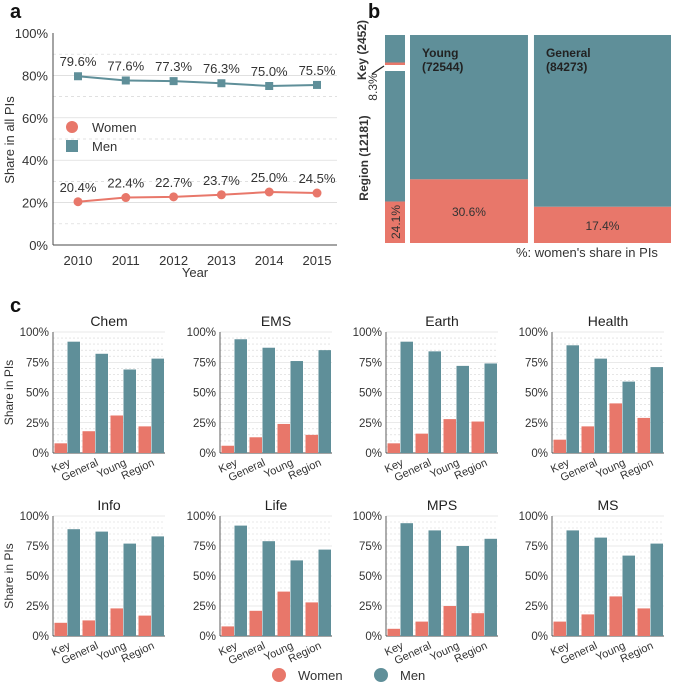 This screenshot has width=678, height=685. I want to click on series-line-men, so click(197, 81).